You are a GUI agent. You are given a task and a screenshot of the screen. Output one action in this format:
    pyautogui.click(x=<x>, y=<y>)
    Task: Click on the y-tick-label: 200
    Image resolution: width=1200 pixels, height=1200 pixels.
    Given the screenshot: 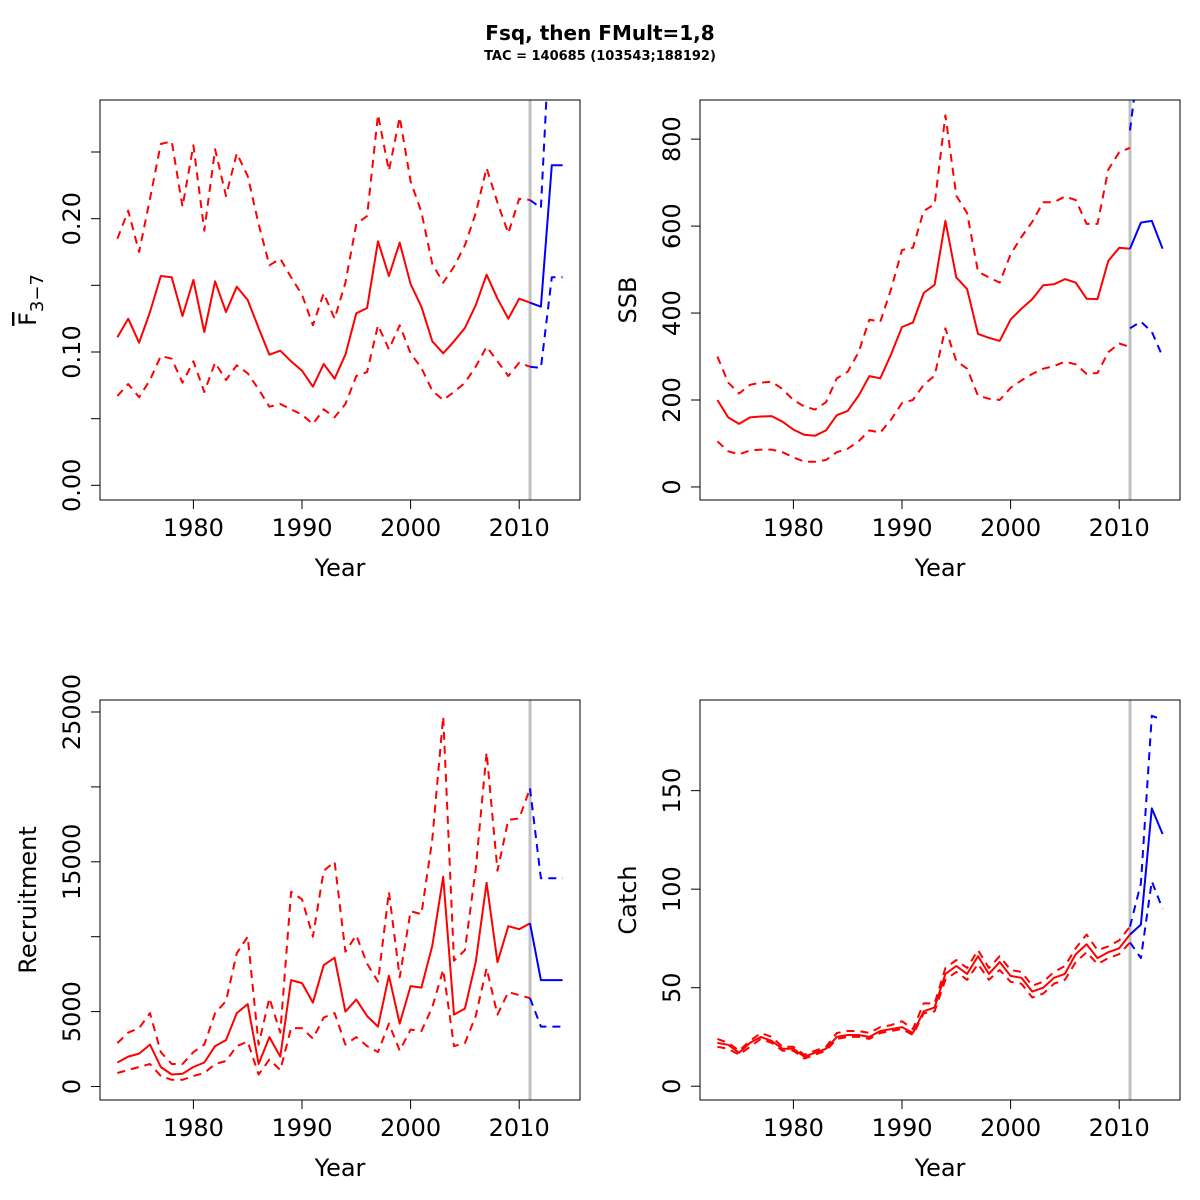 What is the action you would take?
    pyautogui.click(x=672, y=400)
    